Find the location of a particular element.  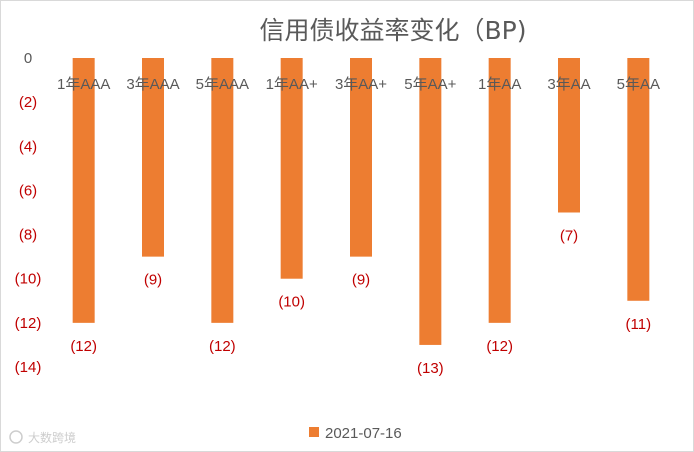

data-label: (10) is located at coordinates (291, 302).